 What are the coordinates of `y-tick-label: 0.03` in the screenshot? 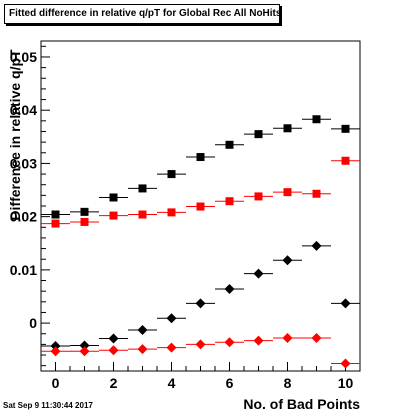 It's located at (23, 163).